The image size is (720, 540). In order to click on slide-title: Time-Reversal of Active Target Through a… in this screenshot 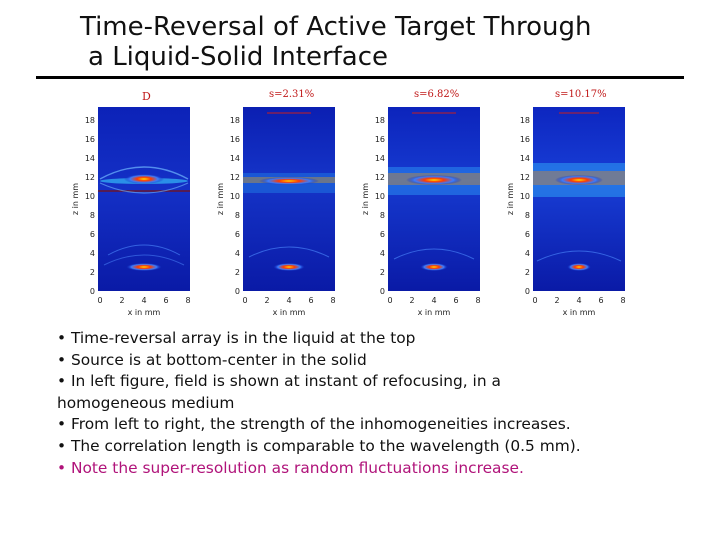, I will do `click(360, 42)`.